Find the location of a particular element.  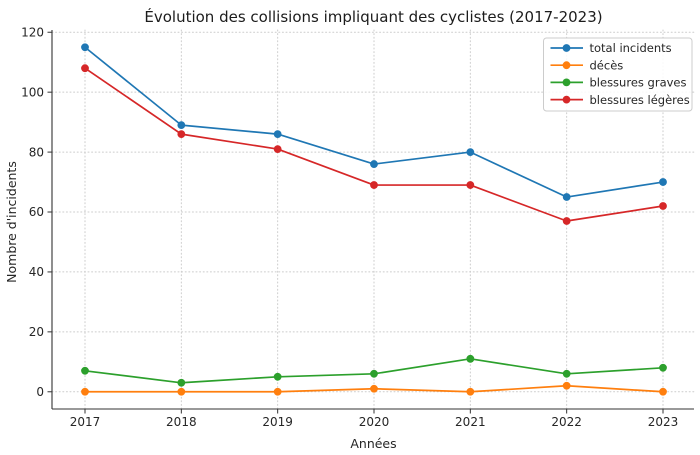

legend-label: blessures légères is located at coordinates (640, 100).